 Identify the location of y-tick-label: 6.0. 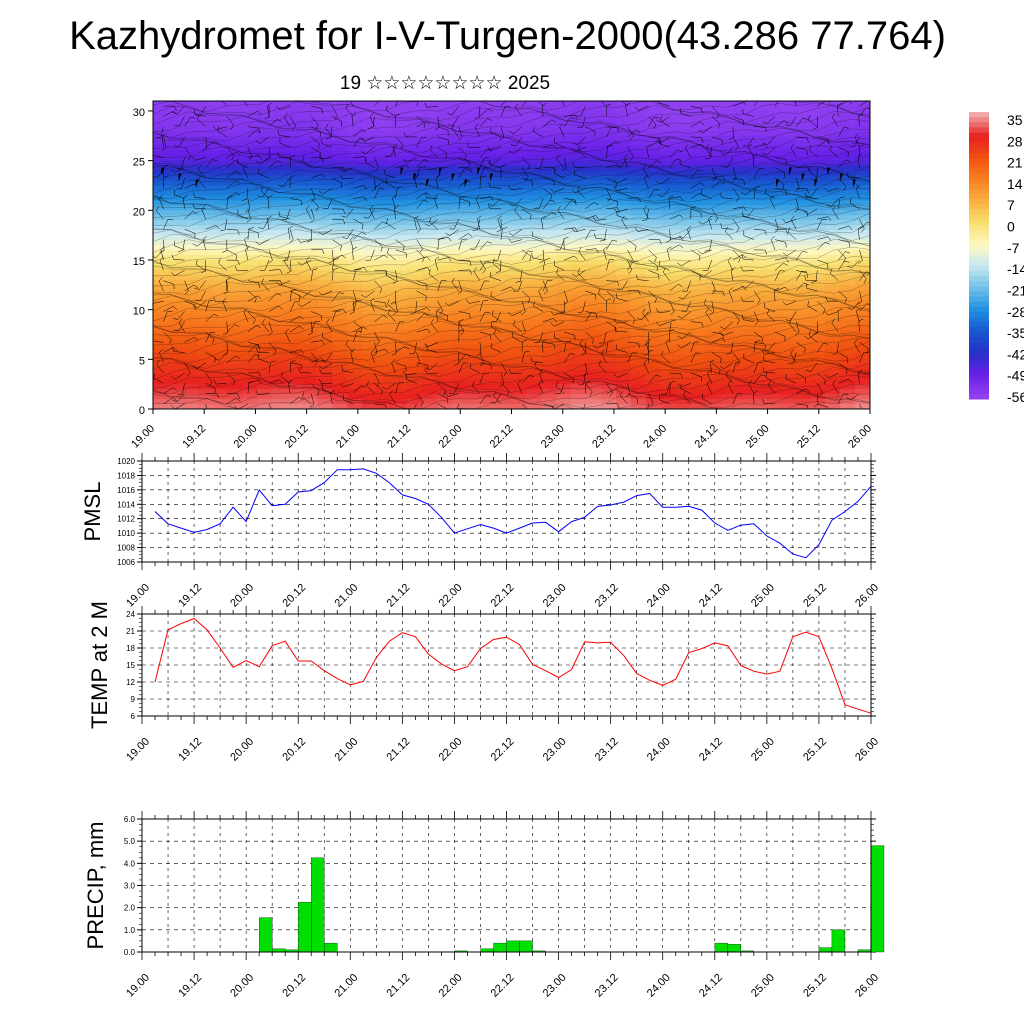
(130, 819).